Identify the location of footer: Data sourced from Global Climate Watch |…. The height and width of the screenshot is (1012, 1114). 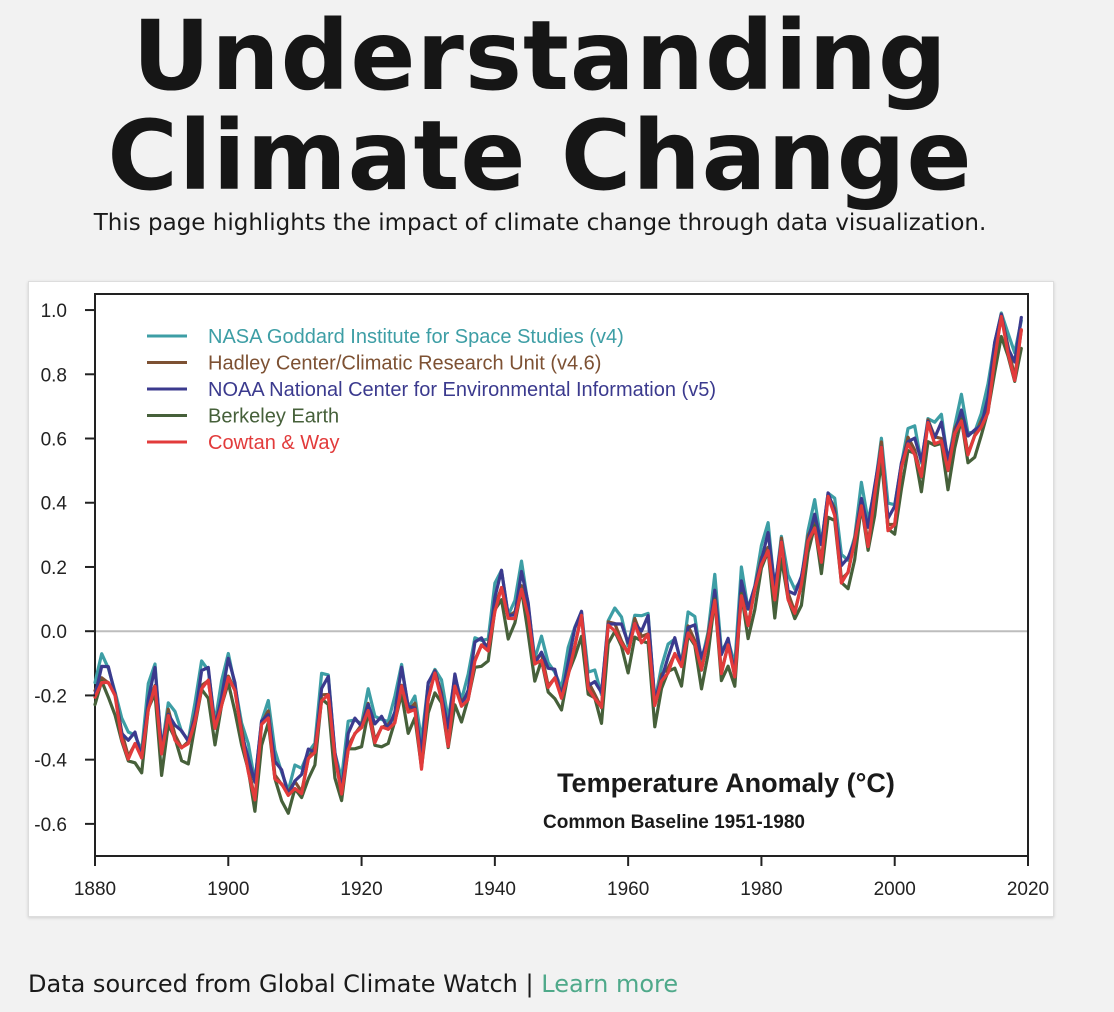
(353, 984).